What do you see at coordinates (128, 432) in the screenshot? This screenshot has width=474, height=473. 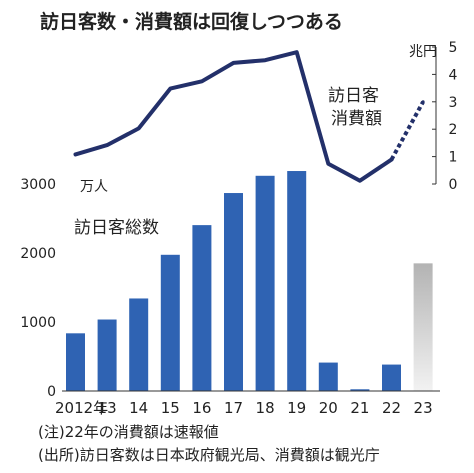 I see `note-preliminary: (注)22年の消費額は速報値` at bounding box center [128, 432].